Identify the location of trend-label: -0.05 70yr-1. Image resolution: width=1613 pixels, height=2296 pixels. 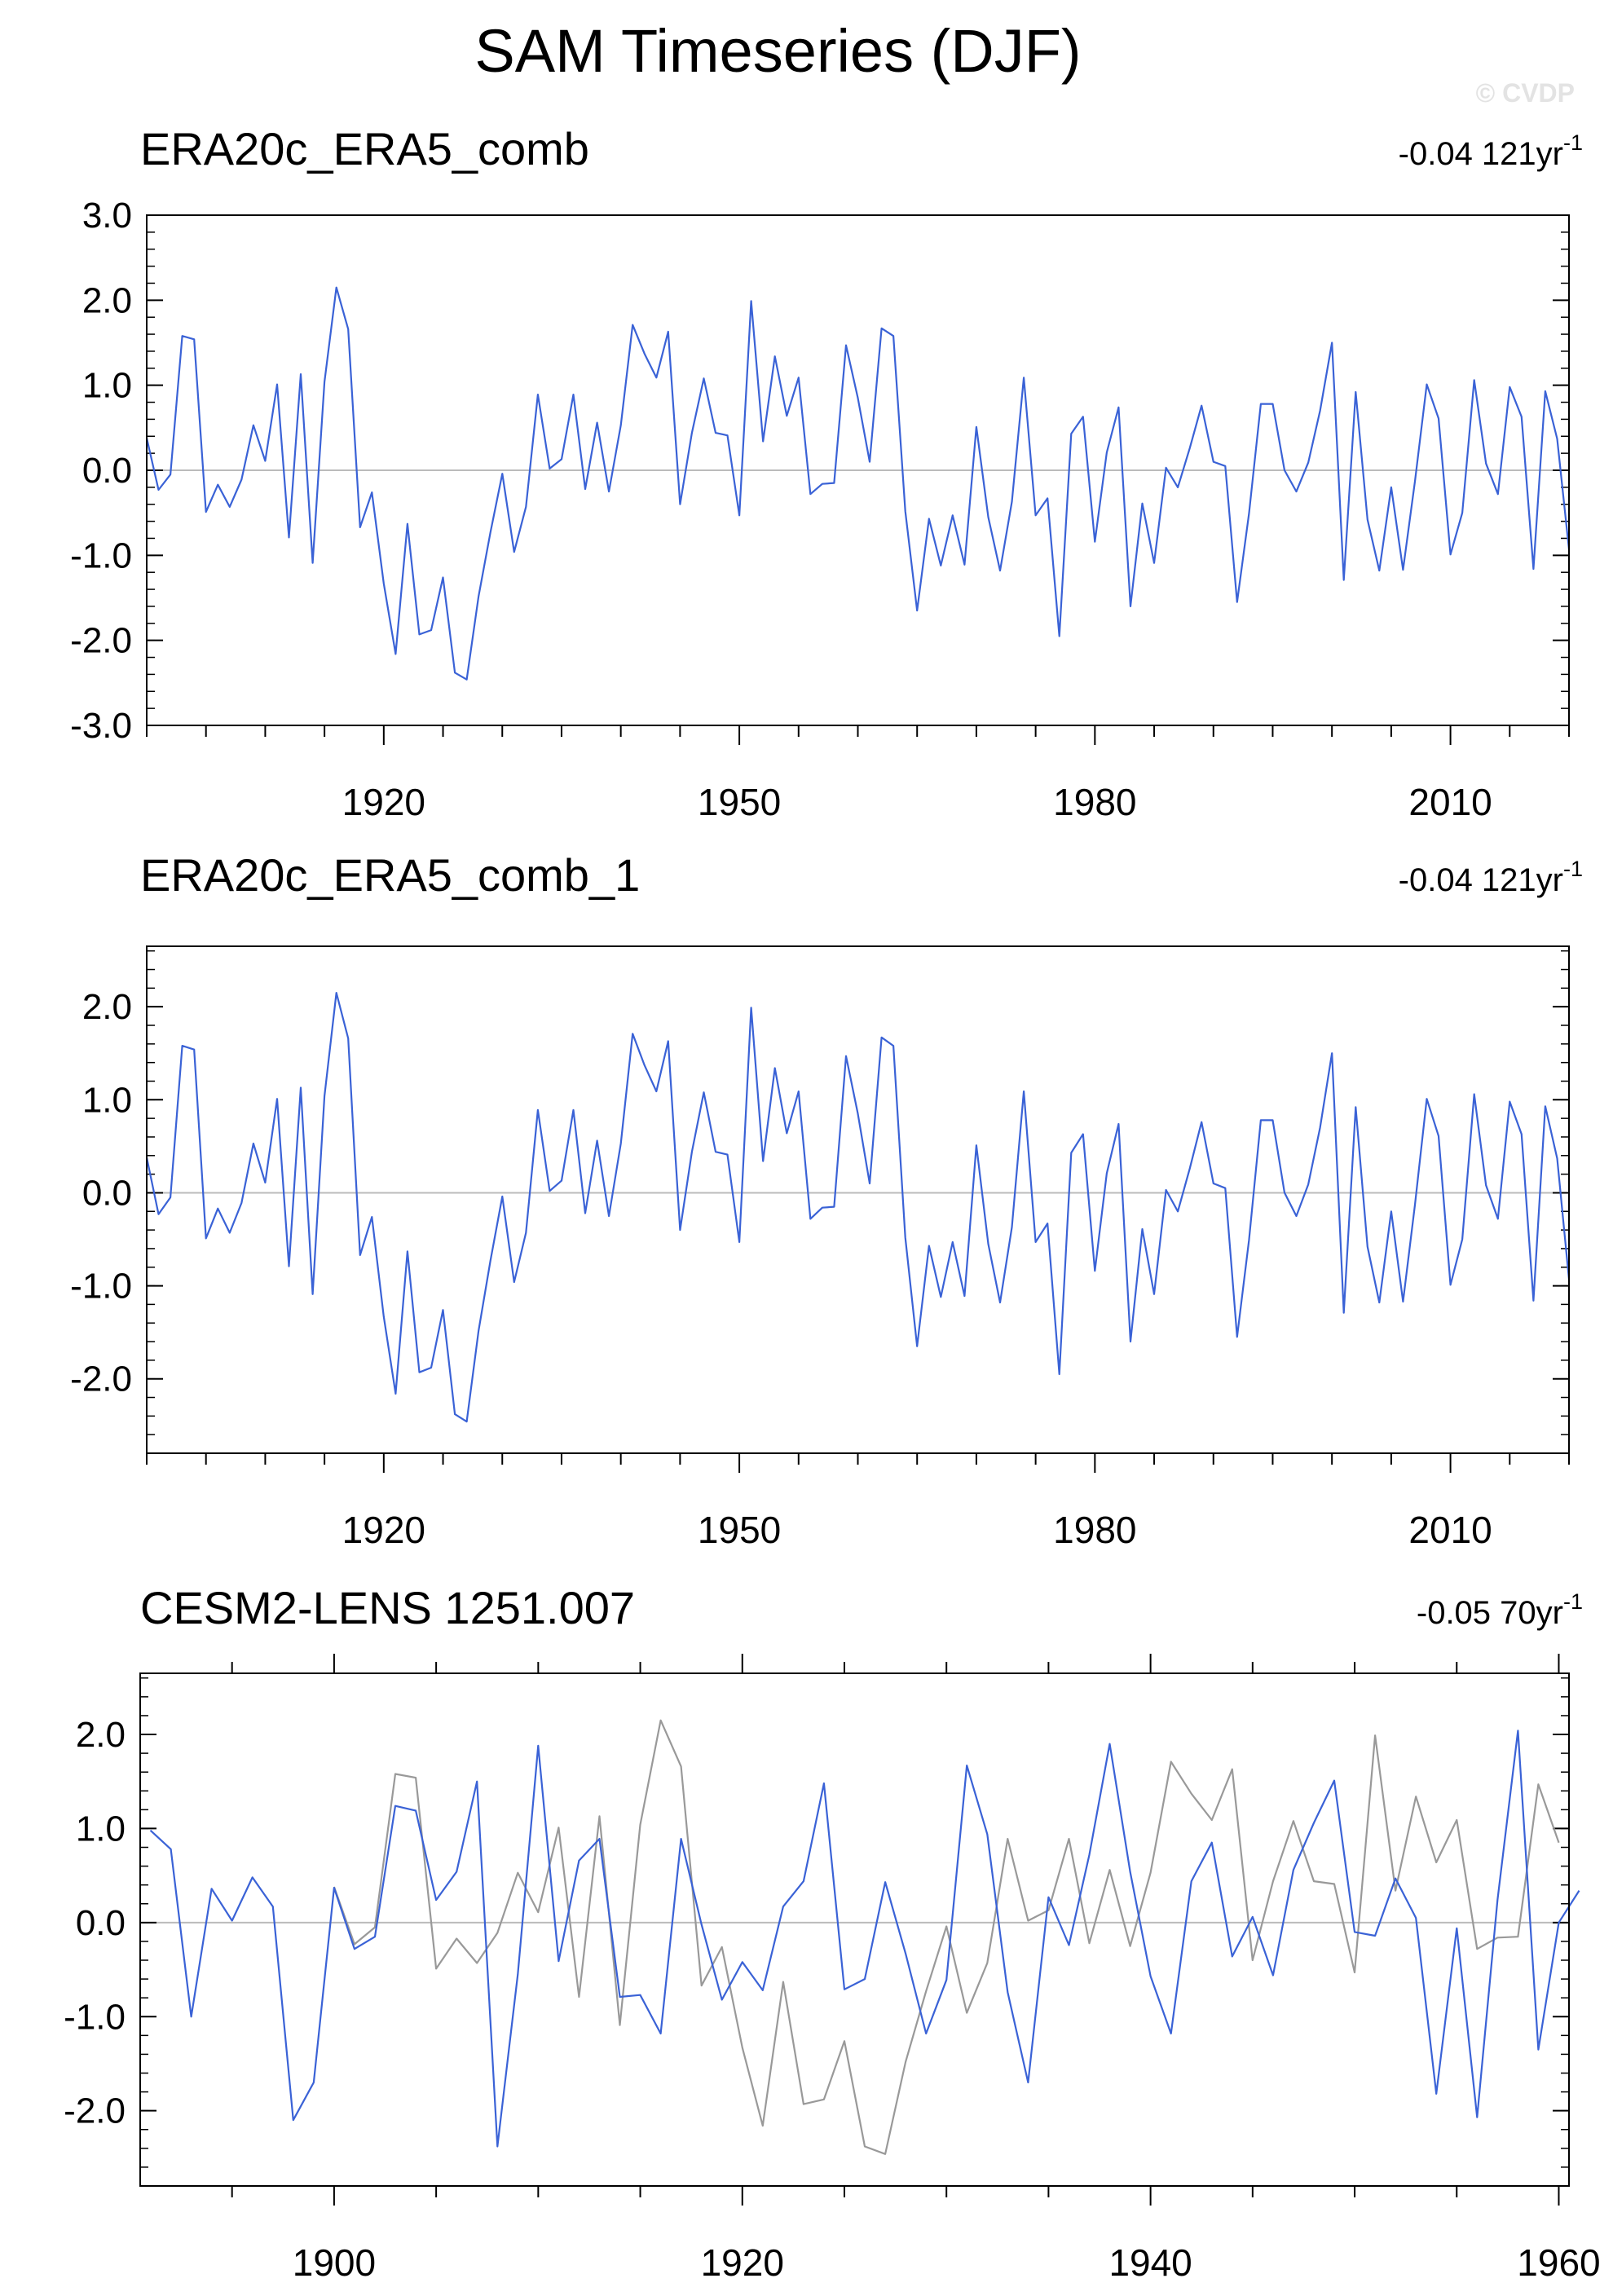
(1500, 1610).